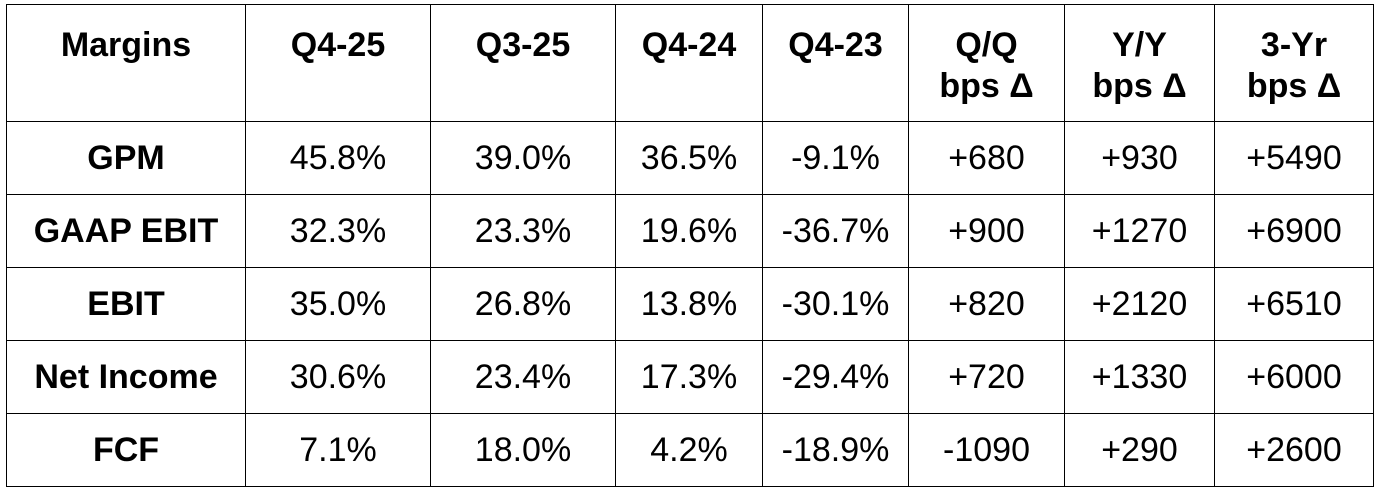 Image resolution: width=1380 pixels, height=495 pixels. Describe the element at coordinates (338, 377) in the screenshot. I see `cell-q4-25: 30.6%` at that location.